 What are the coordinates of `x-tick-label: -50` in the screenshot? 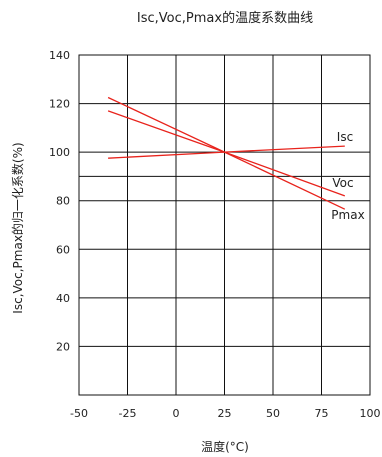 It's located at (79, 413).